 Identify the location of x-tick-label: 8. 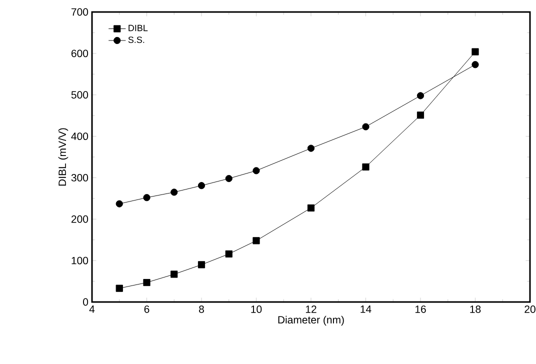
(201, 309).